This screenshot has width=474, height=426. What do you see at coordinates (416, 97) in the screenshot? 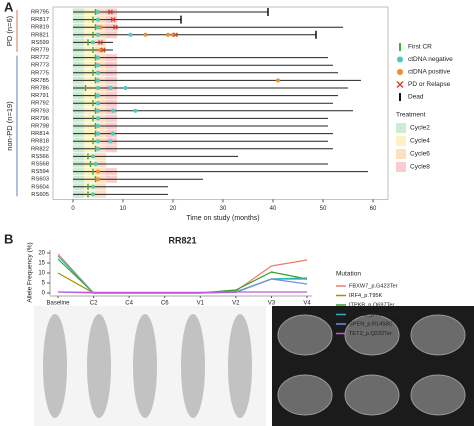
I see `legend-label: Dead` at bounding box center [416, 97].